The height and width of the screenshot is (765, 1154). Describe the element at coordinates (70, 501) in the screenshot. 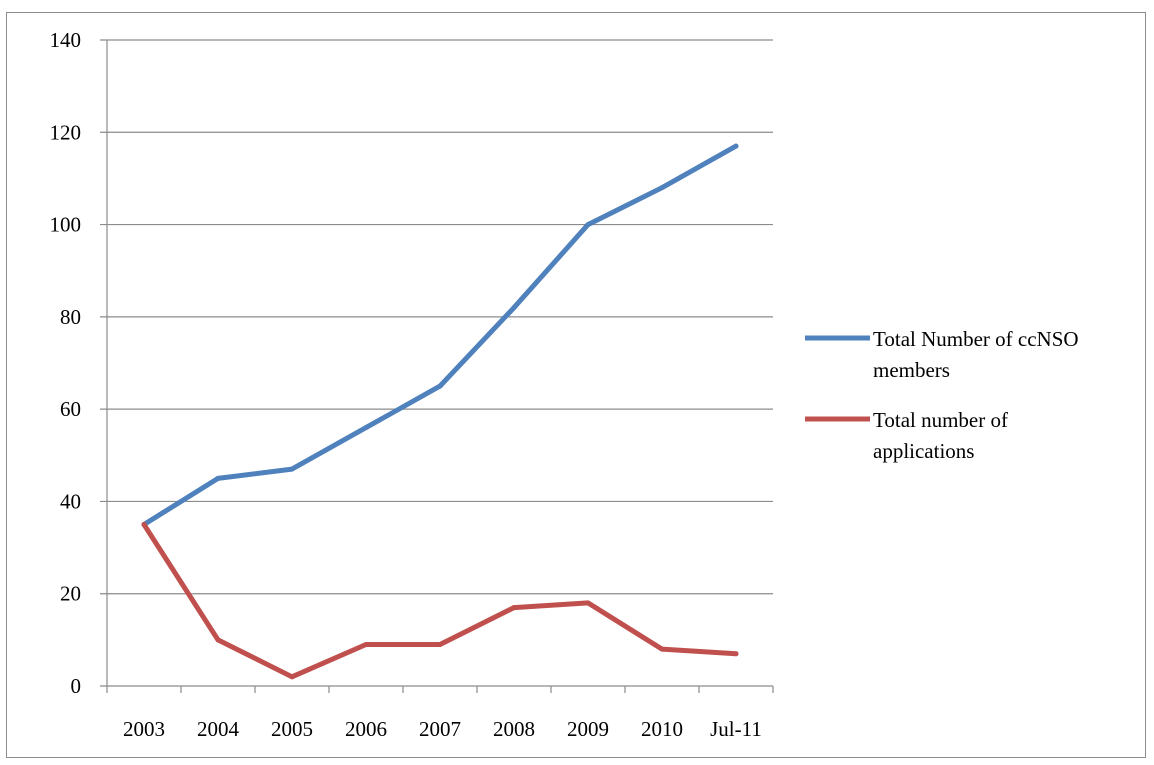

I see `y-tick-label: 40` at that location.